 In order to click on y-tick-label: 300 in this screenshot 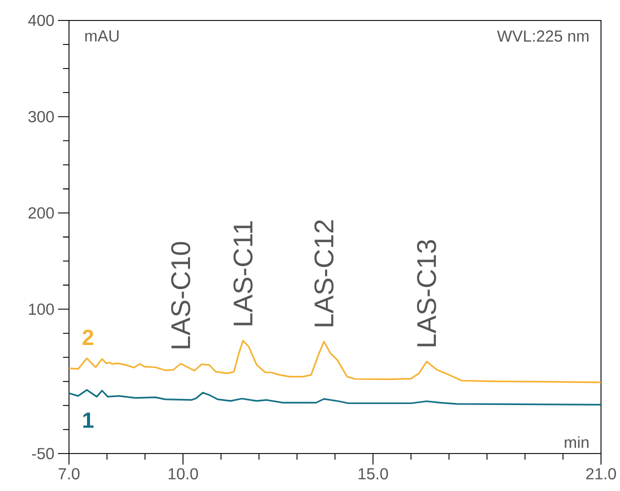, I will do `click(41, 116)`.